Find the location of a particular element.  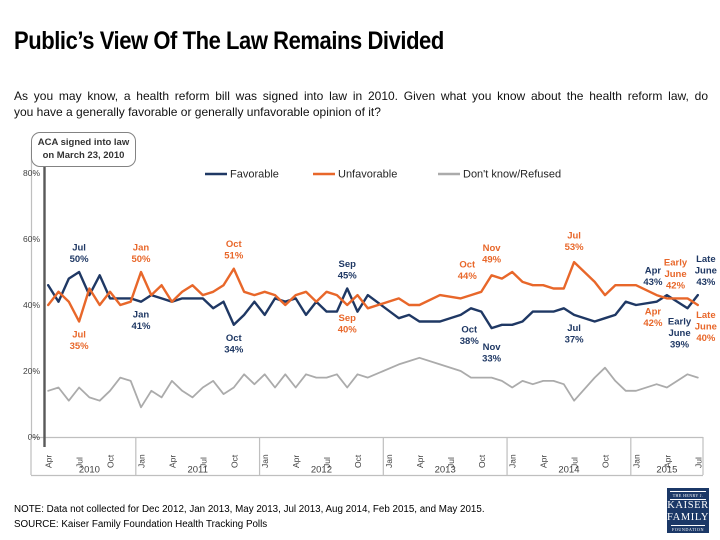

page-title: Public’s View Of The Law Remains Divided is located at coordinates (229, 41).